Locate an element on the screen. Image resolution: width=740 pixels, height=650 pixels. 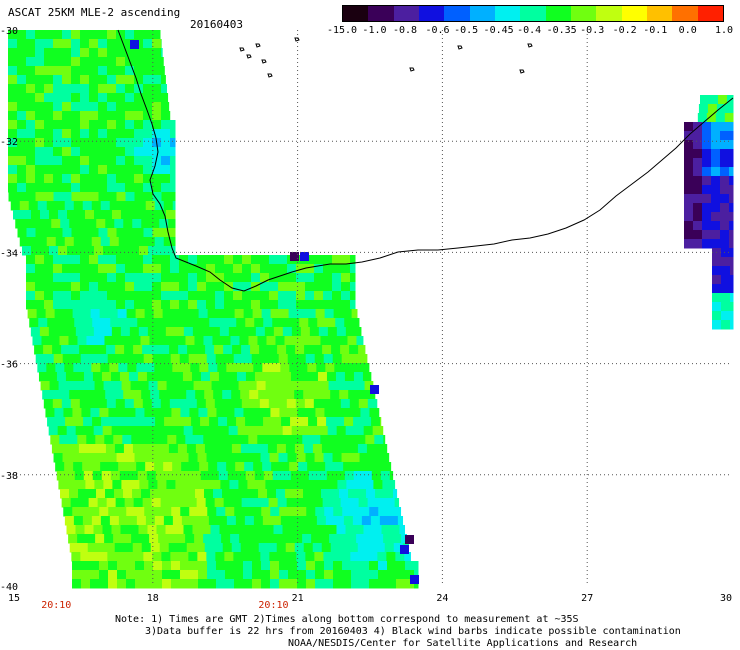
colorbar-label: -0.5 is located at coordinates (466, 30).